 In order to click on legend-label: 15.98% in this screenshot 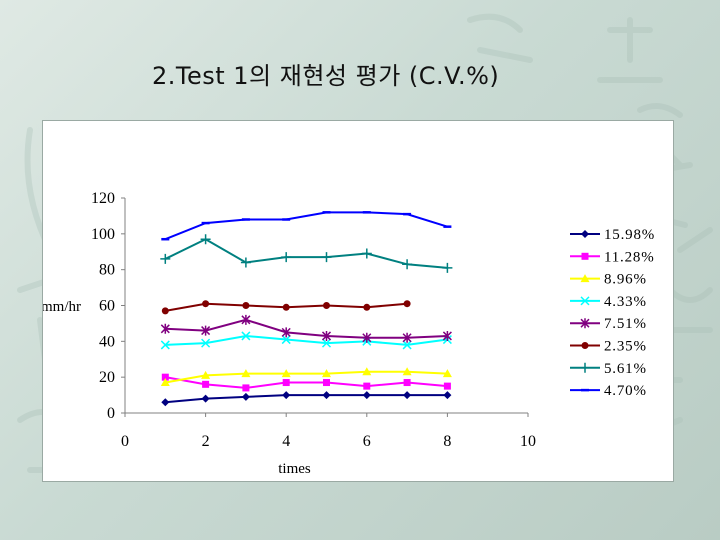, I will do `click(629, 235)`.